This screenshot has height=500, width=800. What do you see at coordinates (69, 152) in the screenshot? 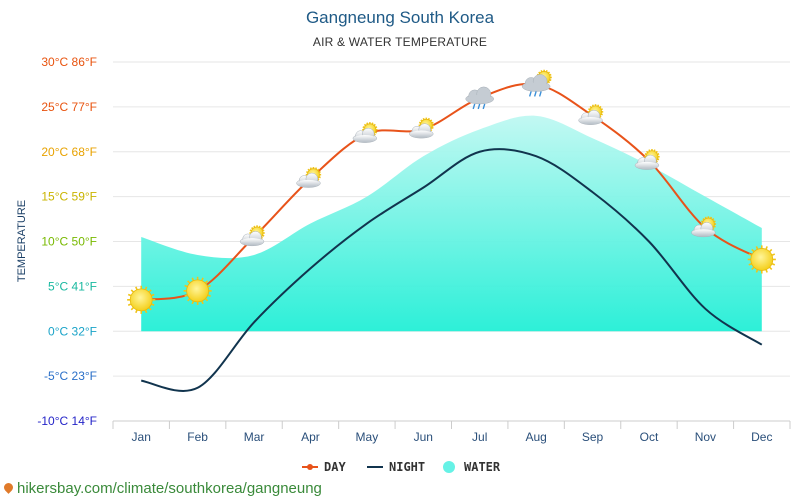
I see `y-tick-label: 20°C 68°F` at bounding box center [69, 152].